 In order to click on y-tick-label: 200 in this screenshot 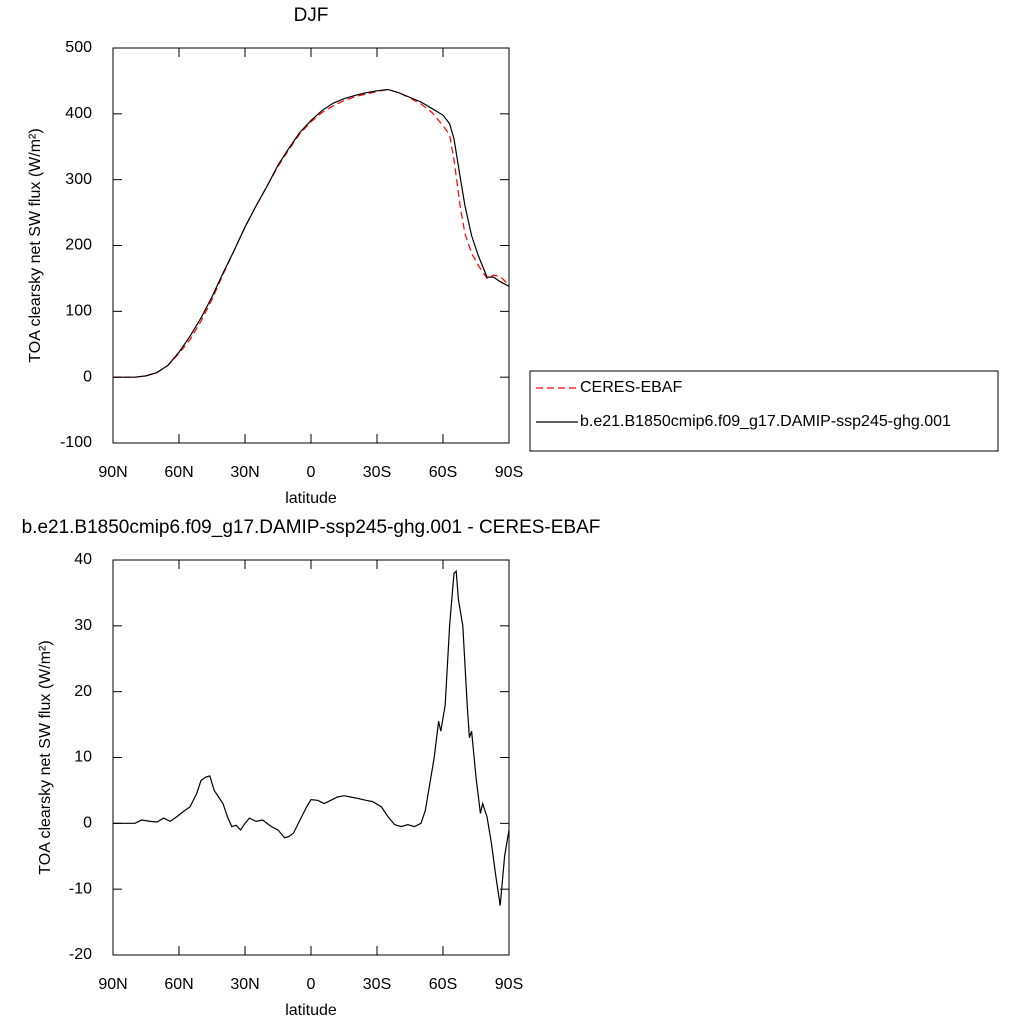, I will do `click(78, 245)`.